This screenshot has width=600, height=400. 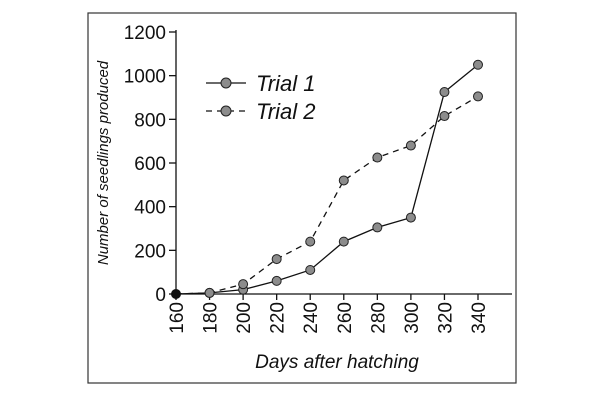 I want to click on x-tick-label-320: 320, so click(x=445, y=318).